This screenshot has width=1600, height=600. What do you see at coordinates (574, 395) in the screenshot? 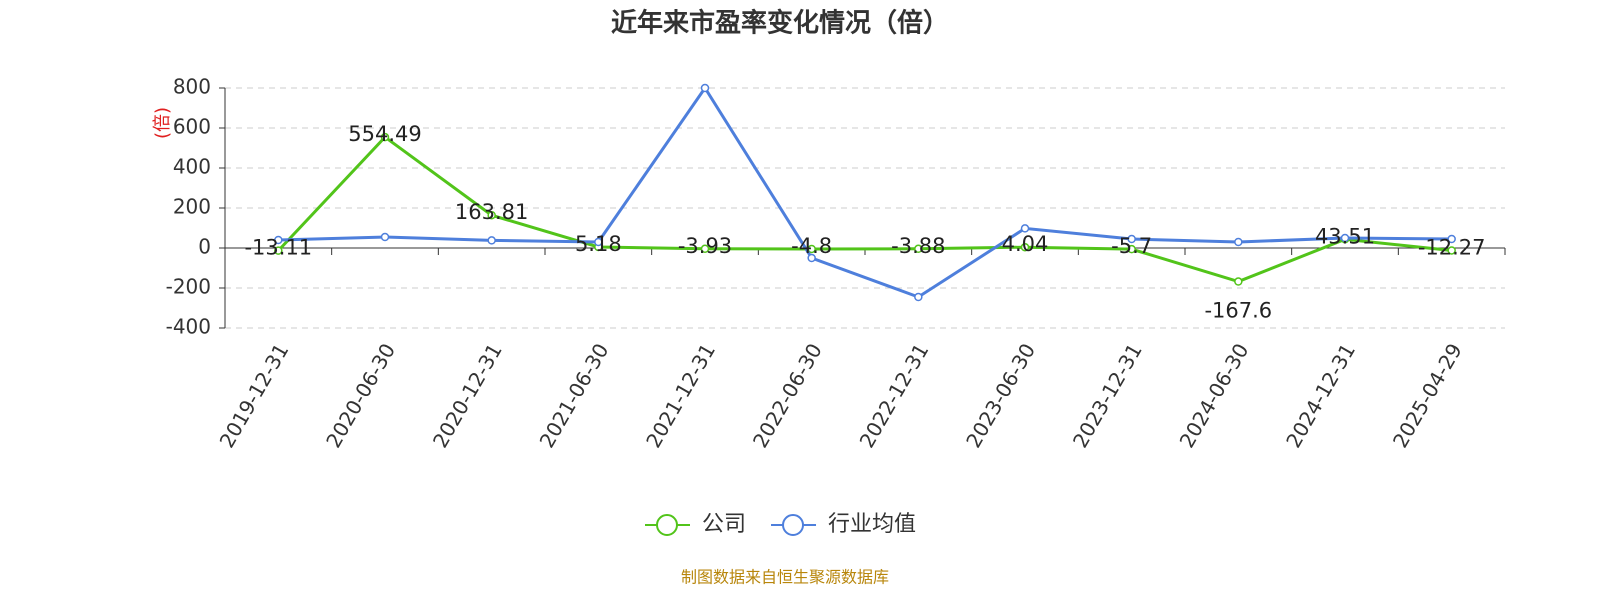
I see `x-tick-label: 2021-06-30` at bounding box center [574, 395].